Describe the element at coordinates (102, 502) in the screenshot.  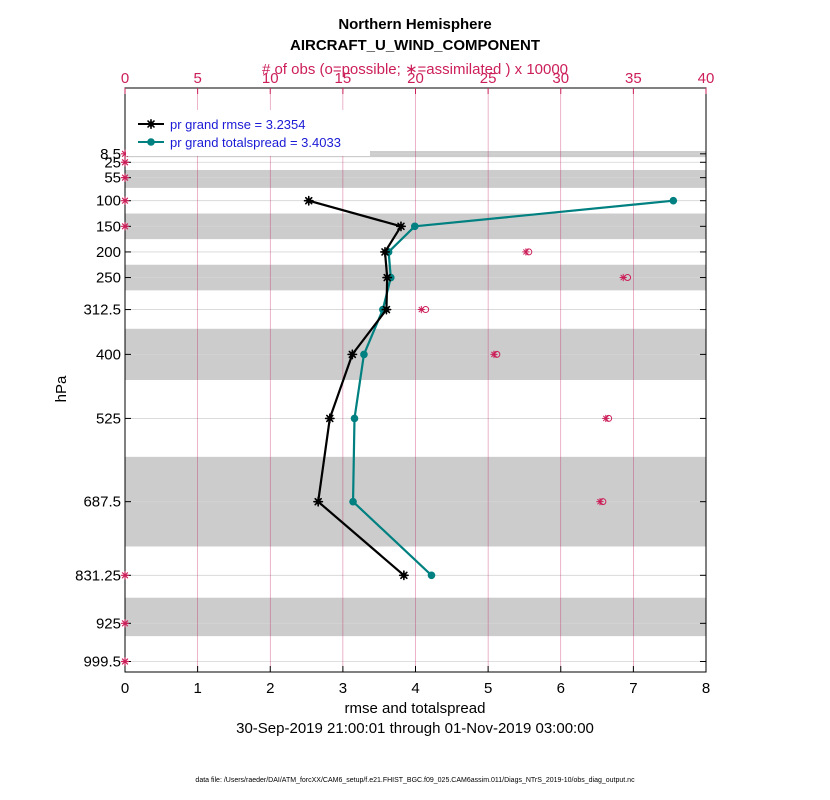
I see `y-tick-label-10: 687.5` at that location.